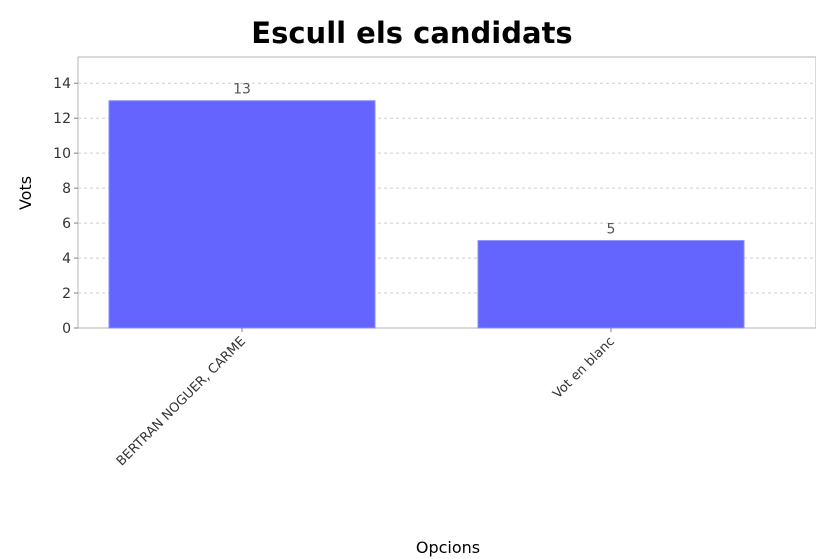 This screenshot has width=816, height=559. What do you see at coordinates (611, 230) in the screenshot?
I see `bar-value-label: 5` at bounding box center [611, 230].